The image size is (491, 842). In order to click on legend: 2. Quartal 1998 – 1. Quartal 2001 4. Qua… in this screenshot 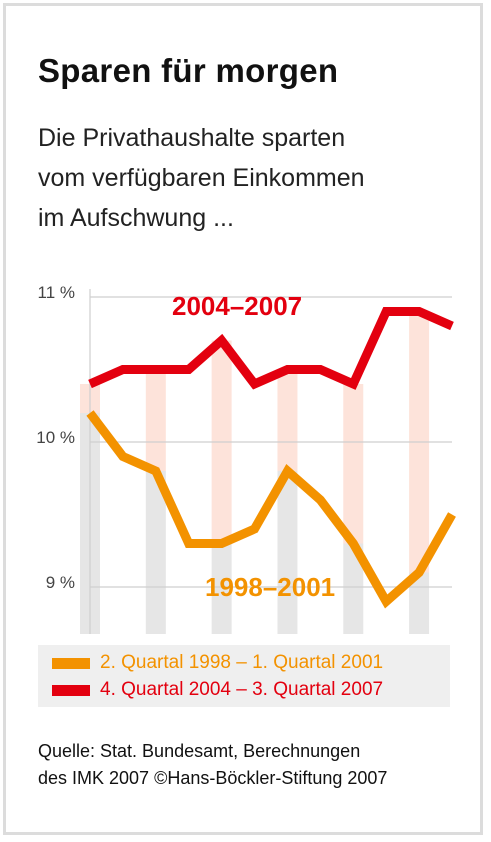, I will do `click(244, 676)`.